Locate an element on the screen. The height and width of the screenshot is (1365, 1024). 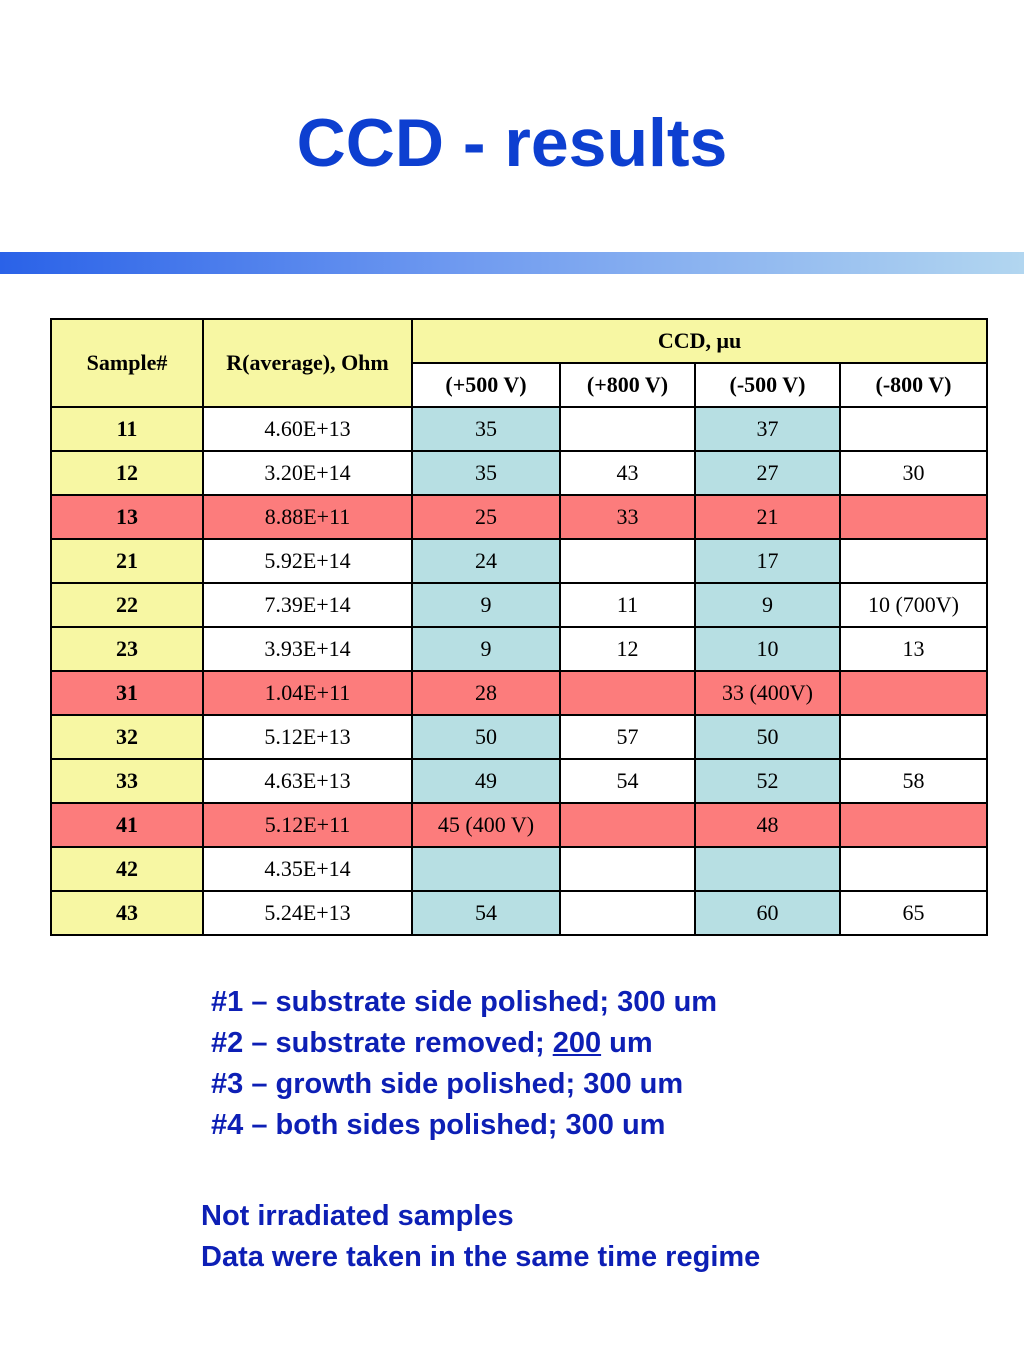
note-item: #1 – substrate side polished; 300 um is located at coordinates (464, 1002).